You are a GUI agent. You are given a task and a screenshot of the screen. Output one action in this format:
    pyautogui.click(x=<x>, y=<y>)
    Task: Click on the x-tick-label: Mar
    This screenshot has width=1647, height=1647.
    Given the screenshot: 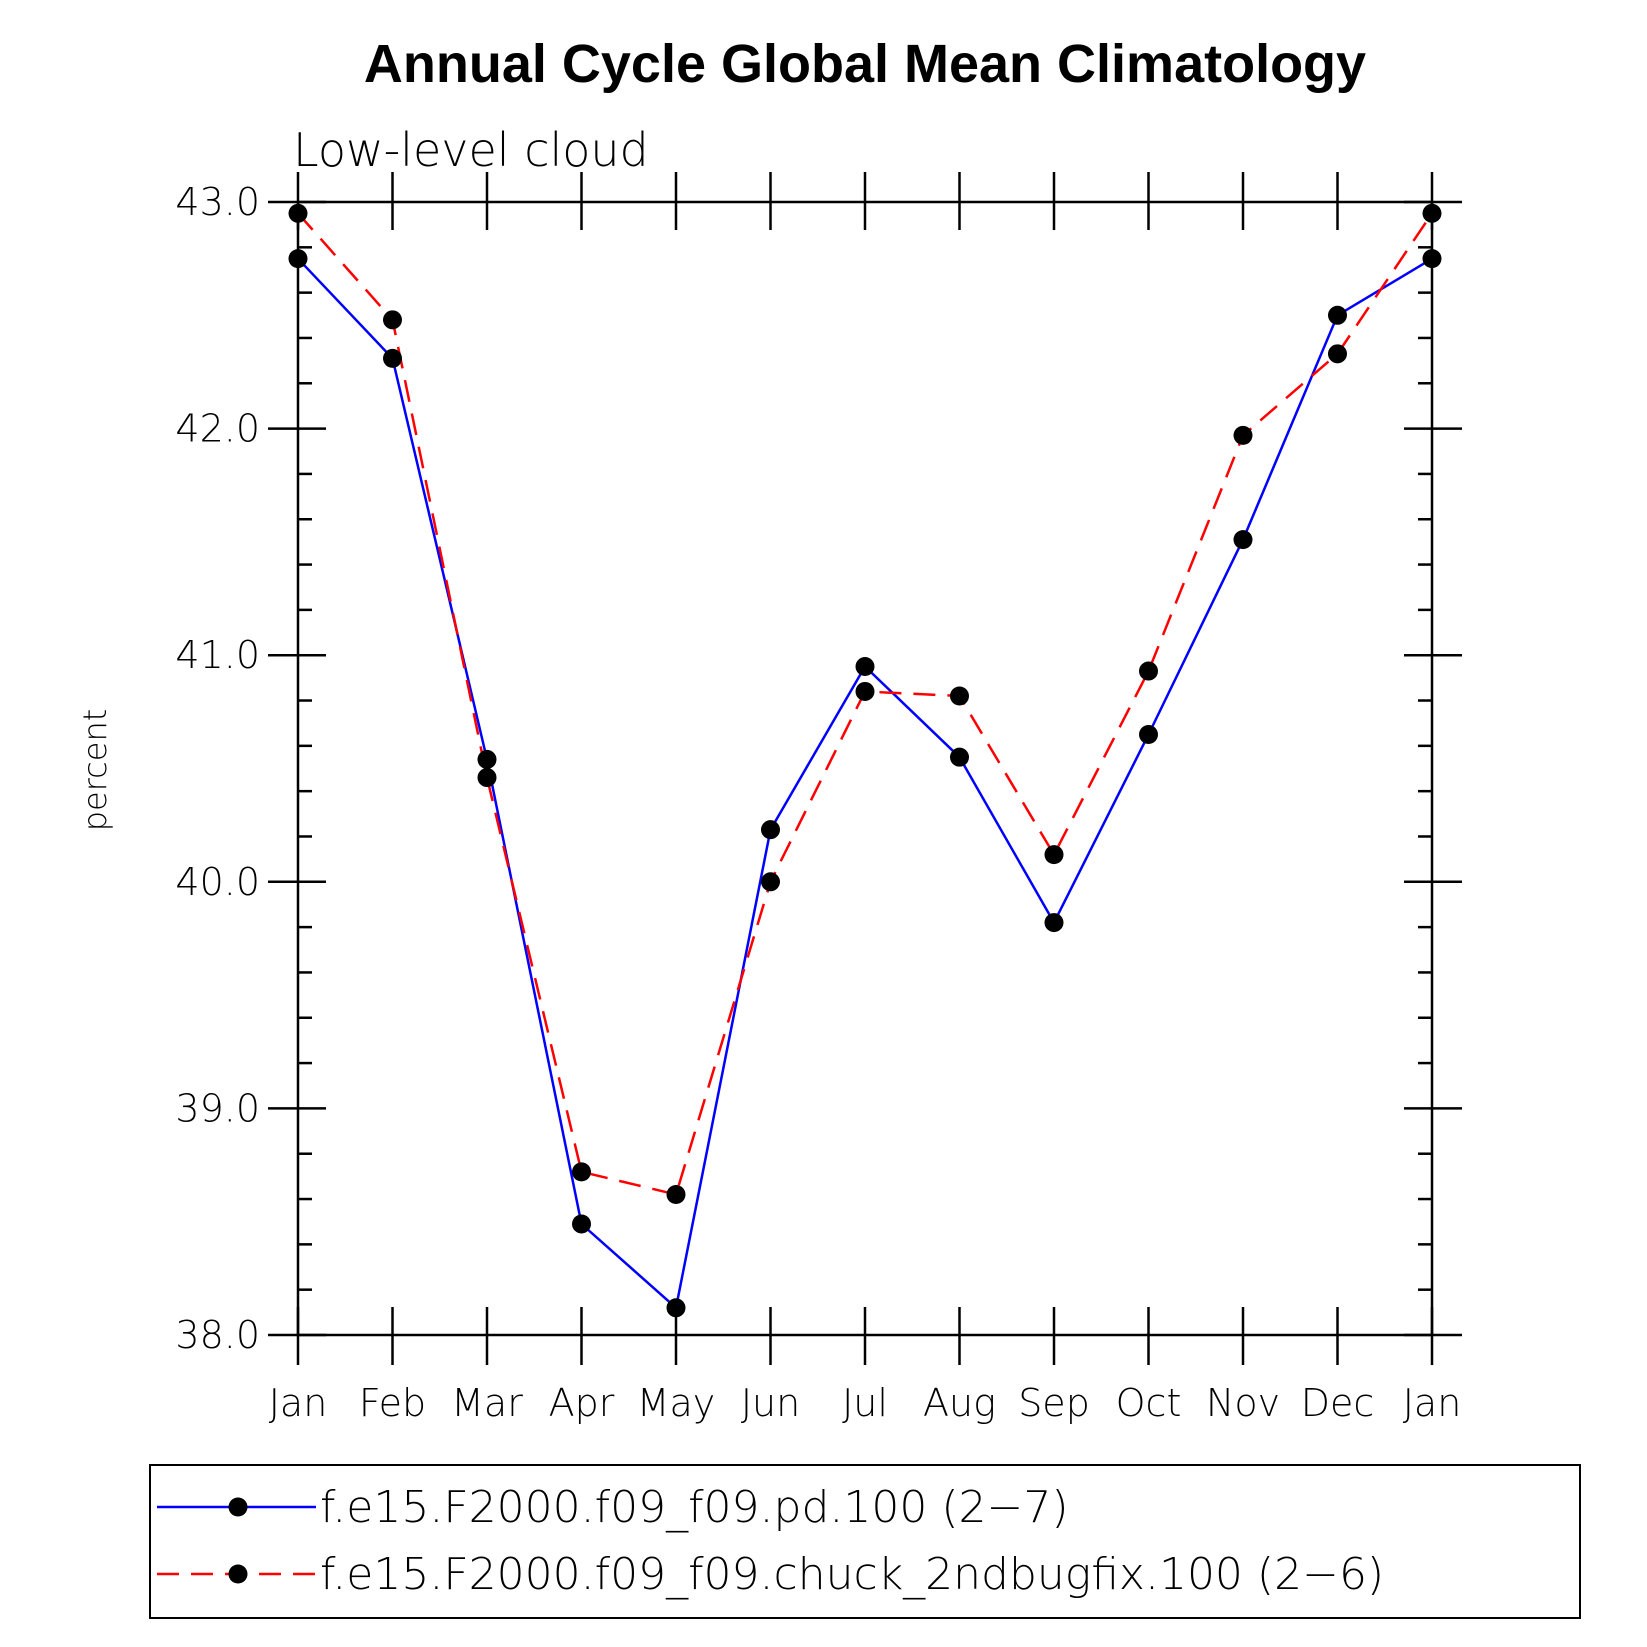 What is the action you would take?
    pyautogui.click(x=487, y=1403)
    